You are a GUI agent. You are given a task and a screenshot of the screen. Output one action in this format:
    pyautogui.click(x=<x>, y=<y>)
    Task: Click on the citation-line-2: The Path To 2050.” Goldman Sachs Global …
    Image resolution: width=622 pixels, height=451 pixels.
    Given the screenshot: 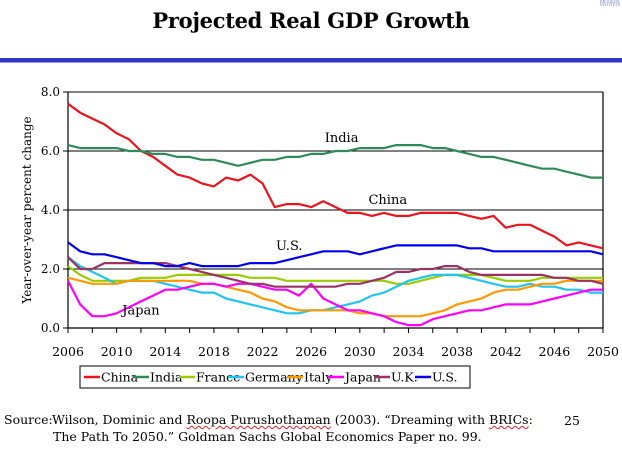 What is the action you would take?
    pyautogui.click(x=267, y=436)
    